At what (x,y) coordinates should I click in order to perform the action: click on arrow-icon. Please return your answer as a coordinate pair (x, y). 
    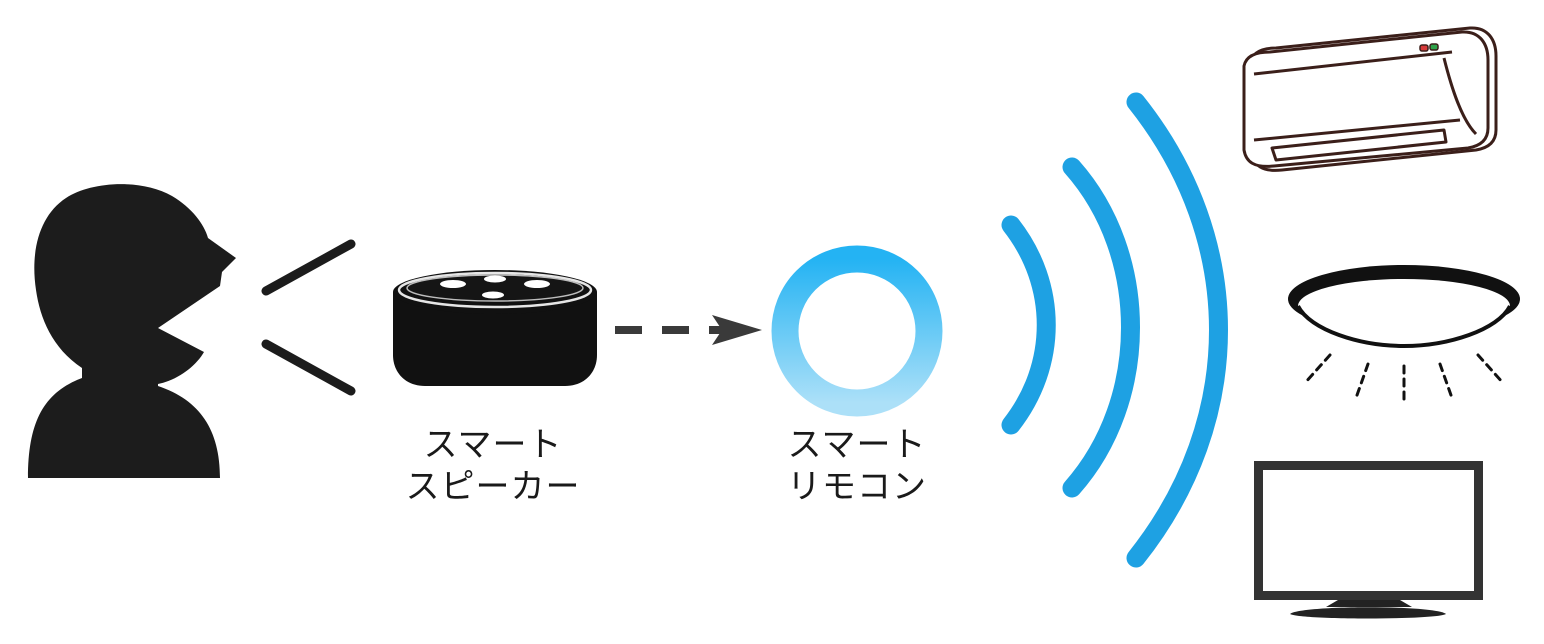
    Looking at the image, I should click on (688, 330).